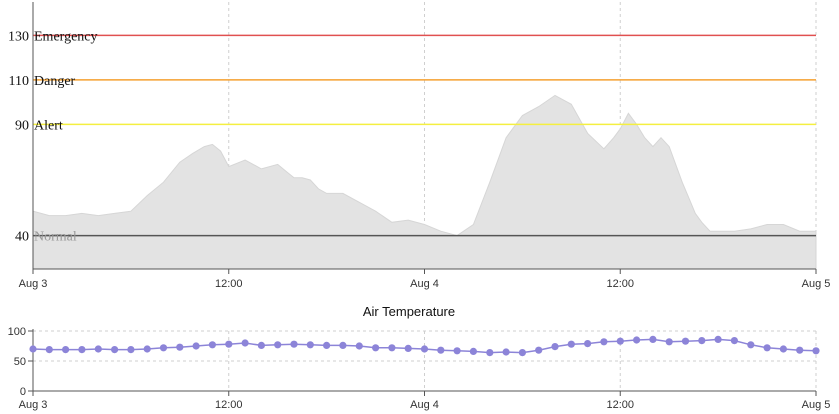 The width and height of the screenshot is (839, 414). What do you see at coordinates (33, 405) in the screenshot?
I see `bottom-chart-x-tick-label: Aug 3` at bounding box center [33, 405].